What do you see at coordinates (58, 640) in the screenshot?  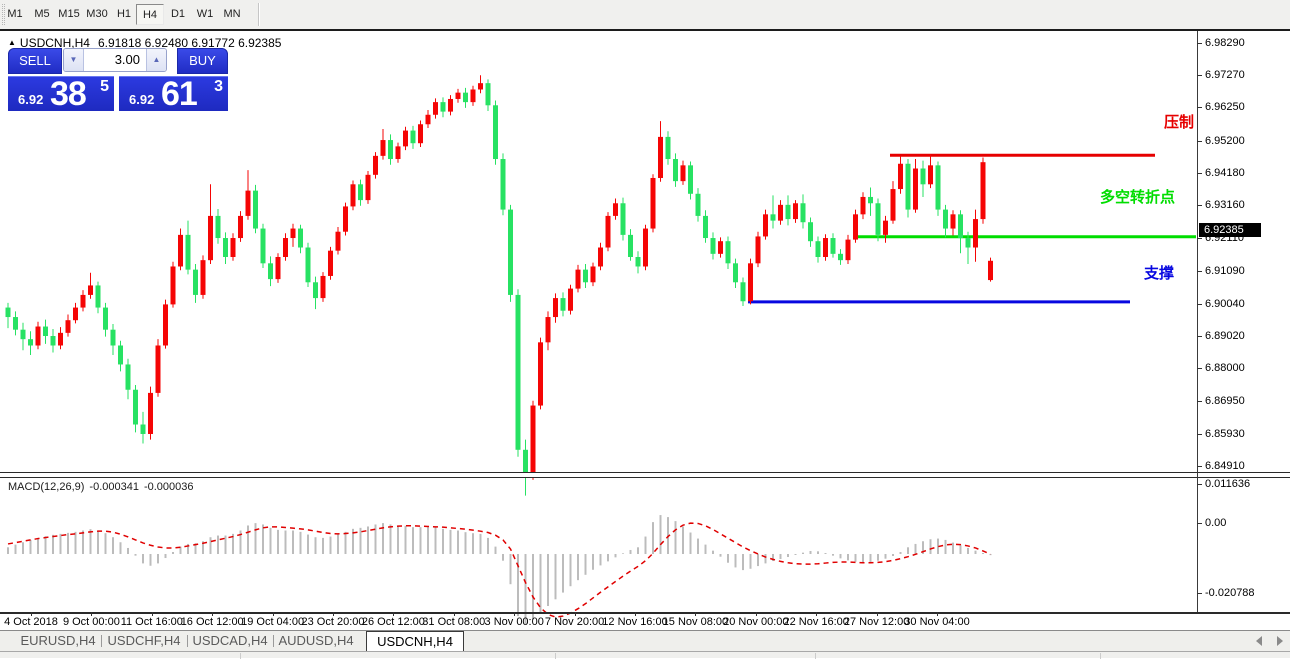 I see `tab-eurusd: EURUSD,H4` at bounding box center [58, 640].